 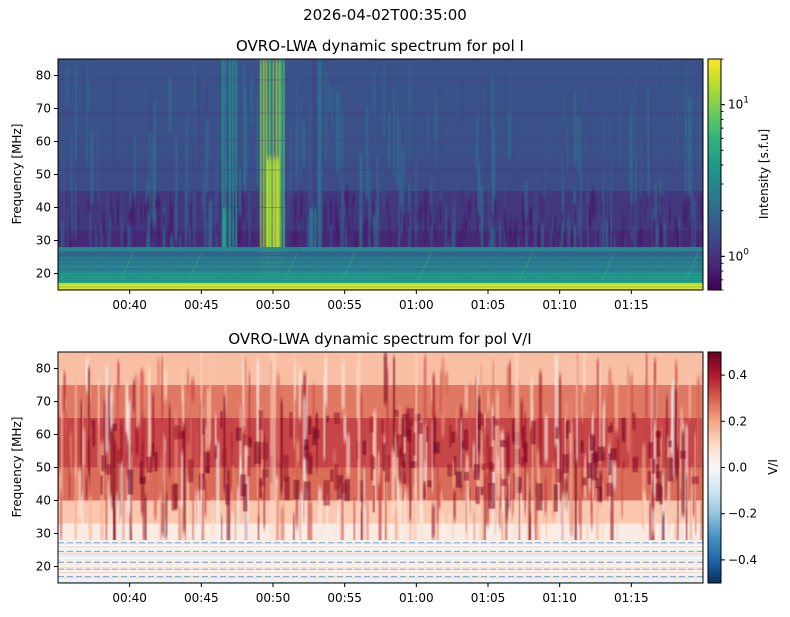 I want to click on bottom-colorbar-label: V/I, so click(x=773, y=467).